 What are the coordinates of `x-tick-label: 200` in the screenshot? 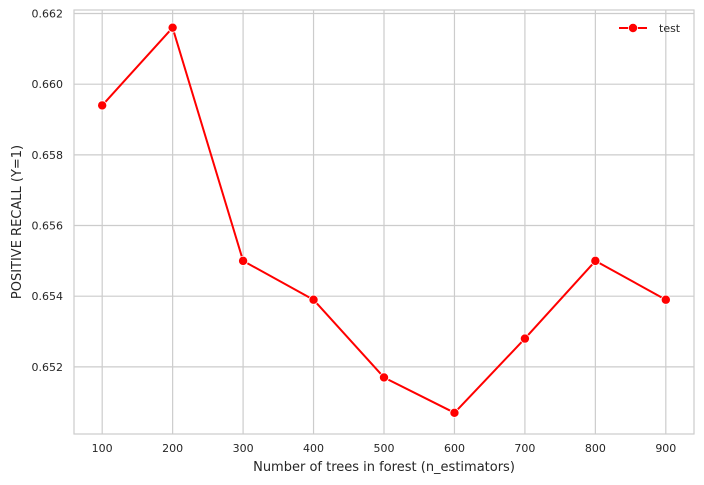 It's located at (172, 448).